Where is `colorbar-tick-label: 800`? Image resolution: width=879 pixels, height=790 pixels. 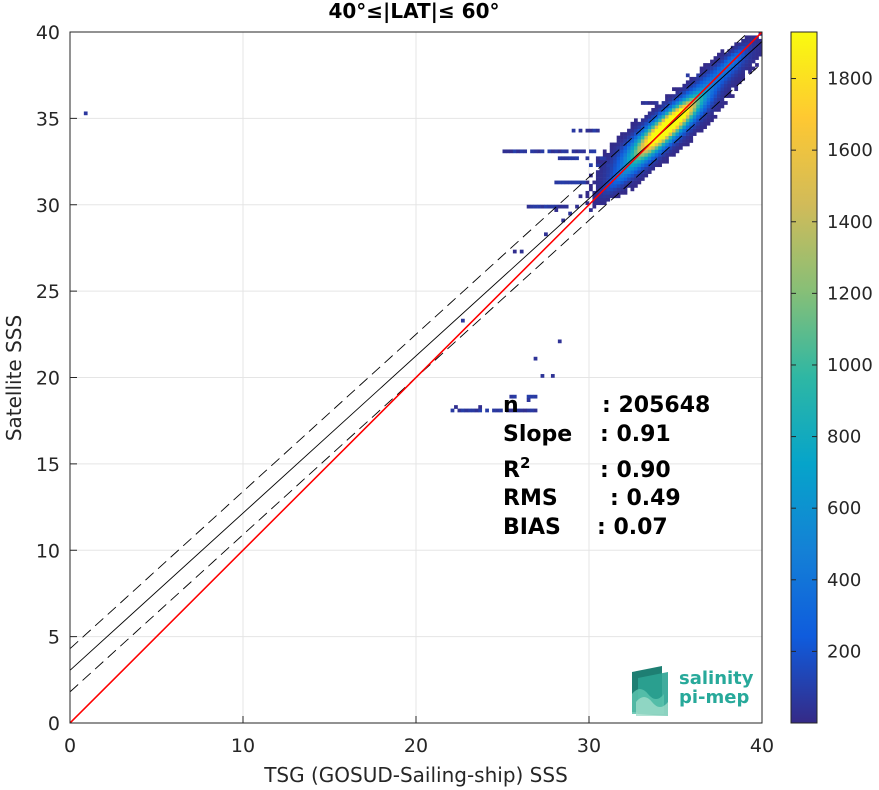 colorbar-tick-label: 800 is located at coordinates (844, 437).